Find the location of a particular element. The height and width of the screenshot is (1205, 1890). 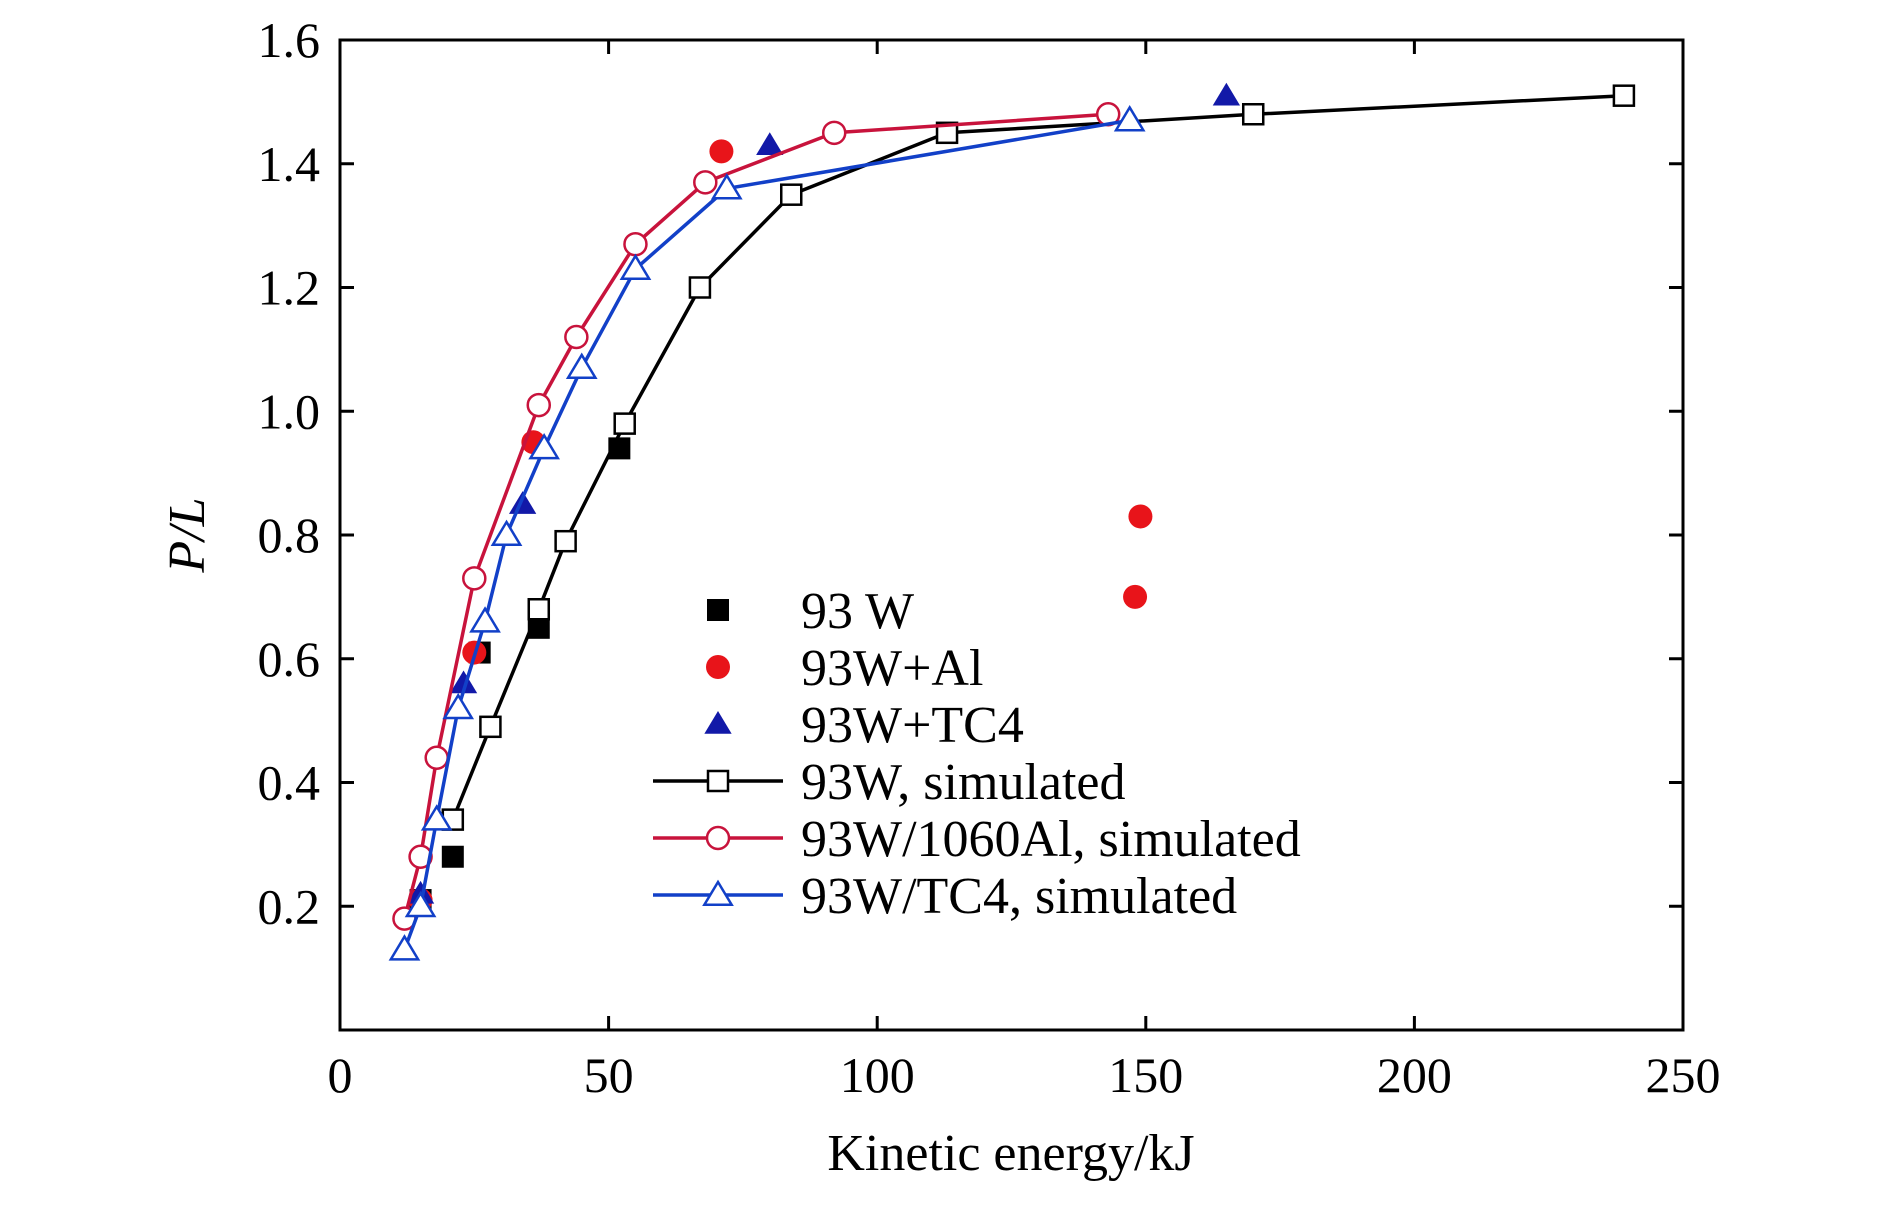

legend-item: 93W/TC4, simulated is located at coordinates (945, 896).